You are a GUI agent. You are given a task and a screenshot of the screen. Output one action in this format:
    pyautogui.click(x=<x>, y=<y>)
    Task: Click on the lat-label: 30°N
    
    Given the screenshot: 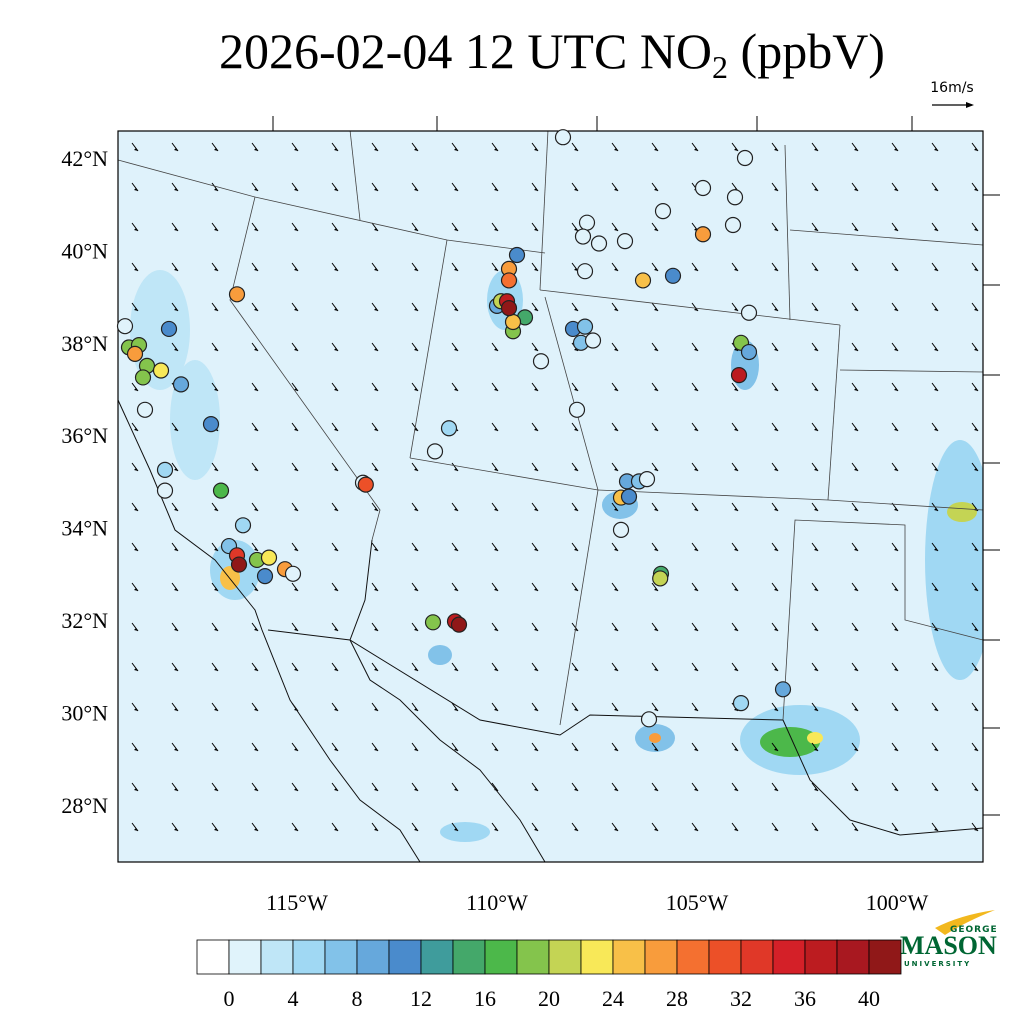 What is the action you would take?
    pyautogui.click(x=84, y=712)
    